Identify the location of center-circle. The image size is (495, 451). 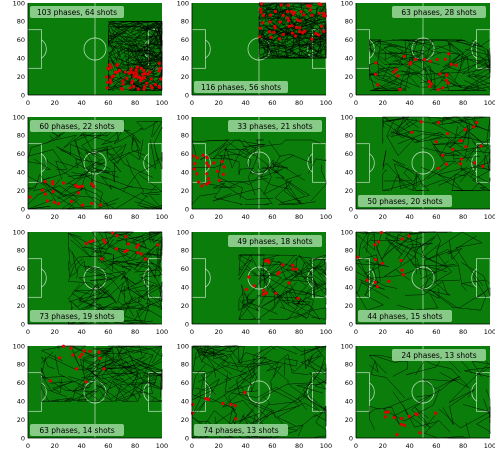
(95, 278).